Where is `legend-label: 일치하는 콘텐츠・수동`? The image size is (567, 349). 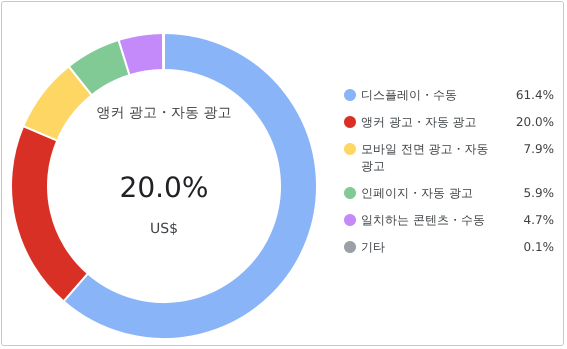 legend-label: 일치하는 콘텐츠・수동 is located at coordinates (423, 220).